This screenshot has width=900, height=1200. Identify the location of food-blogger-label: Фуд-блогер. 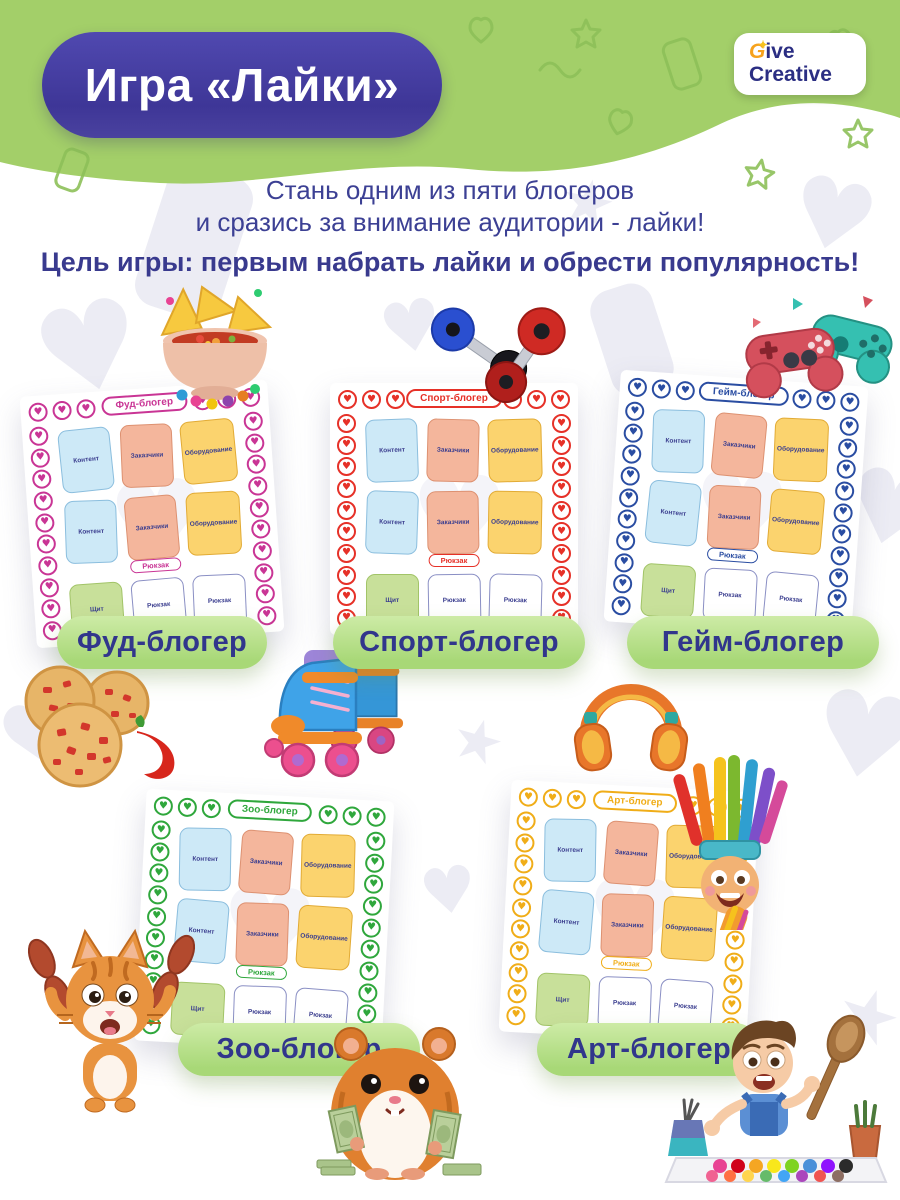
(162, 642).